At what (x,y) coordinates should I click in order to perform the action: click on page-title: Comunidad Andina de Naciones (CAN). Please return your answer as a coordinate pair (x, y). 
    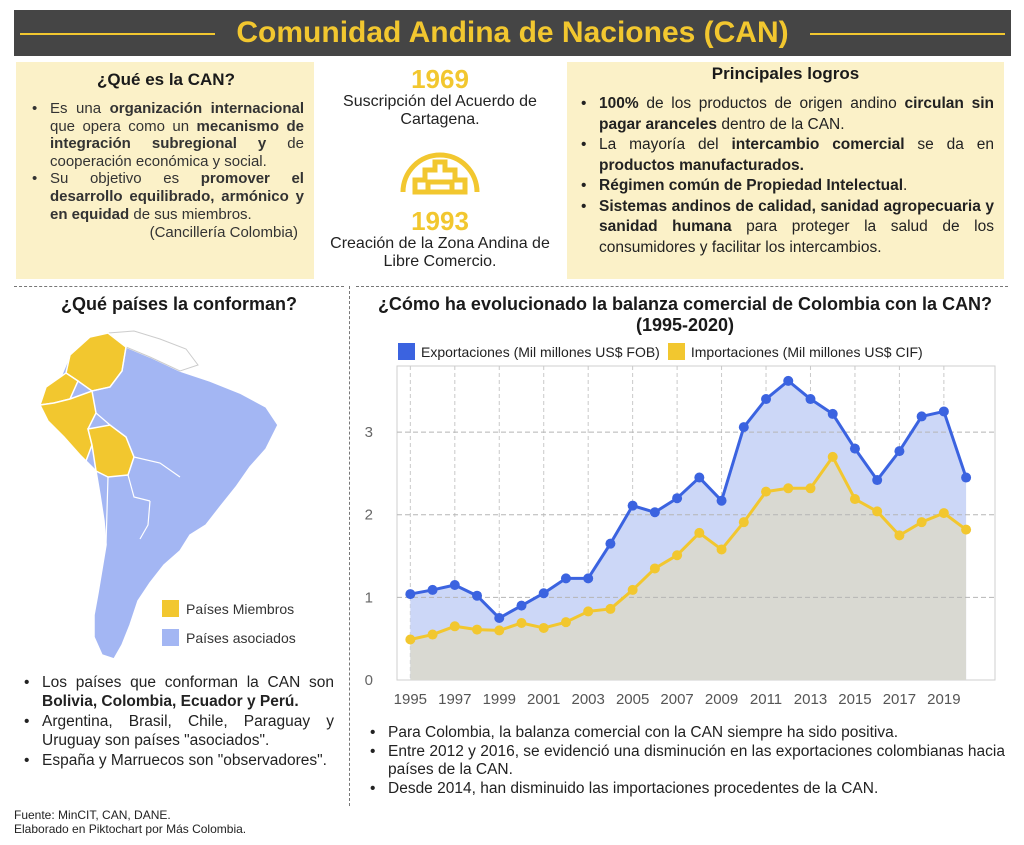
    Looking at the image, I should click on (512, 32).